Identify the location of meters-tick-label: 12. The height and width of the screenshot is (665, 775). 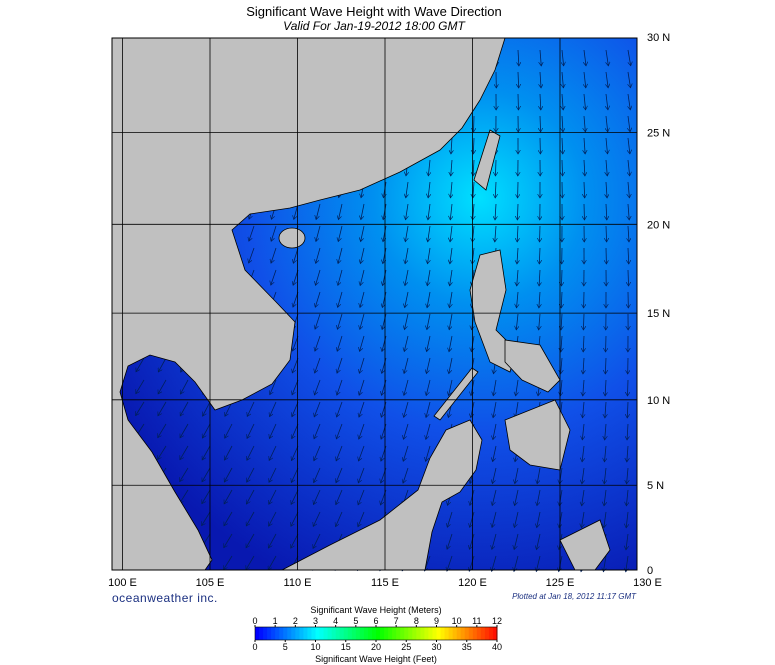
(497, 621).